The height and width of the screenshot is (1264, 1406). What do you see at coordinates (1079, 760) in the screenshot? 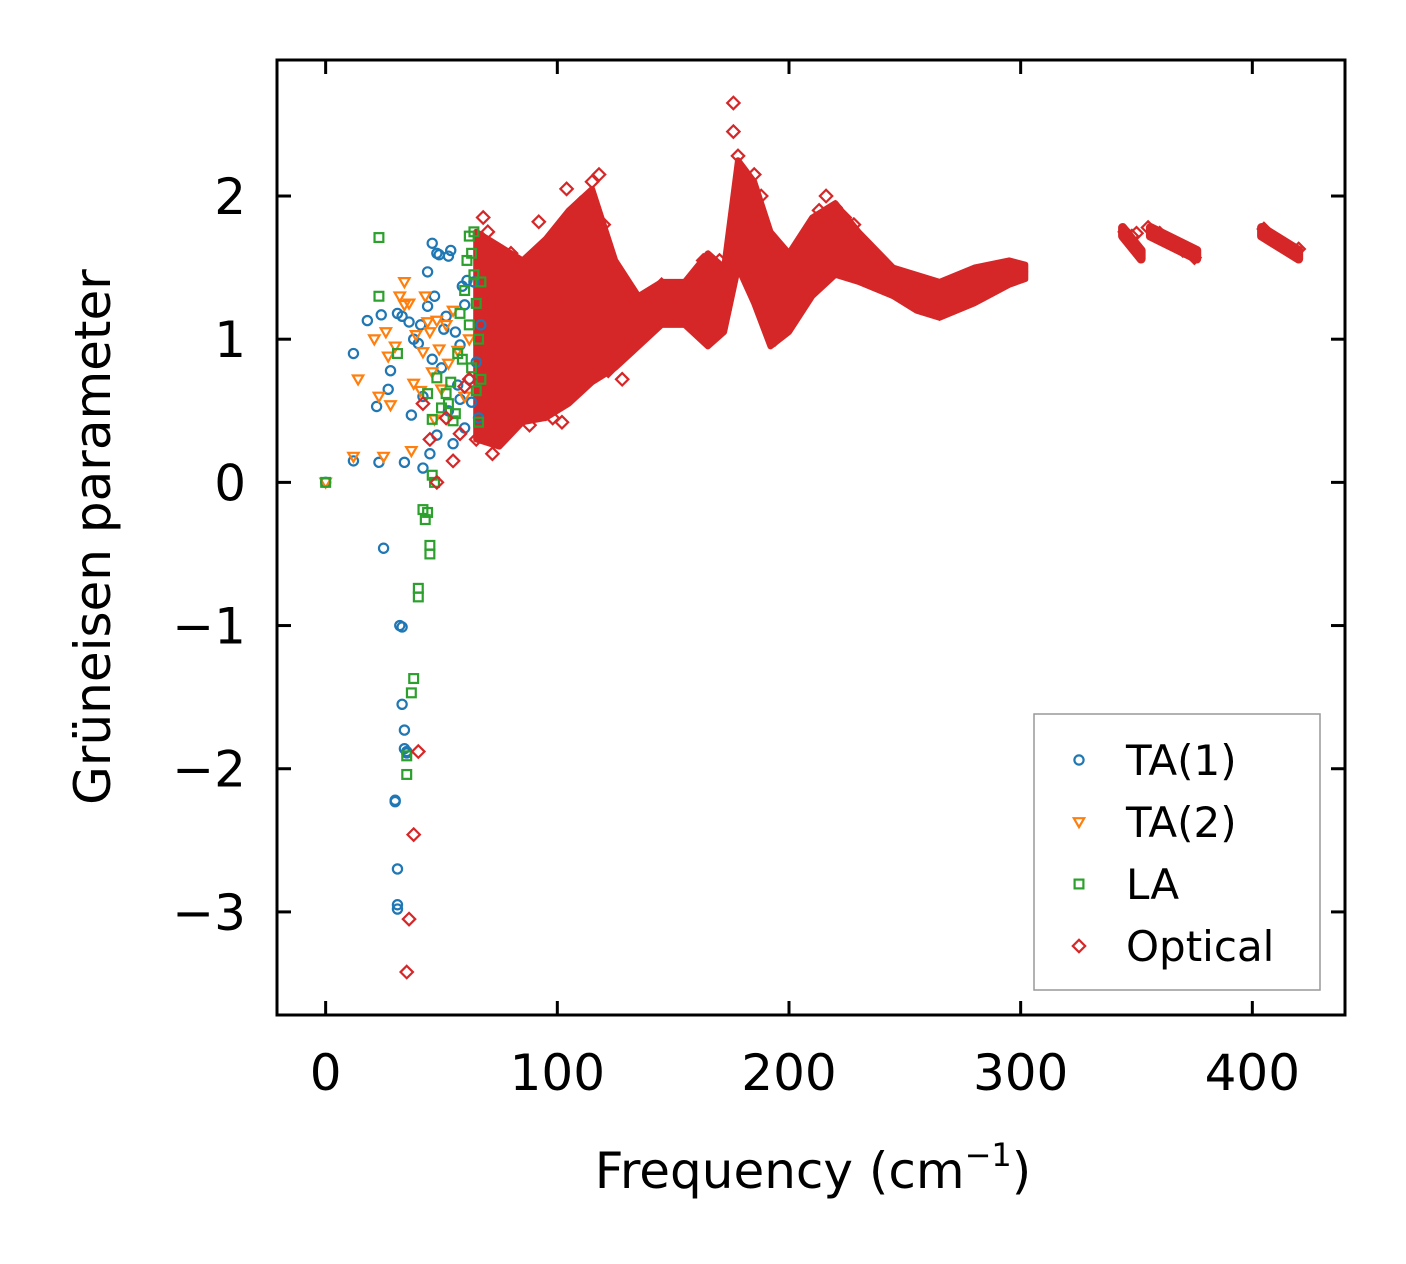
I see `legend-marker` at bounding box center [1079, 760].